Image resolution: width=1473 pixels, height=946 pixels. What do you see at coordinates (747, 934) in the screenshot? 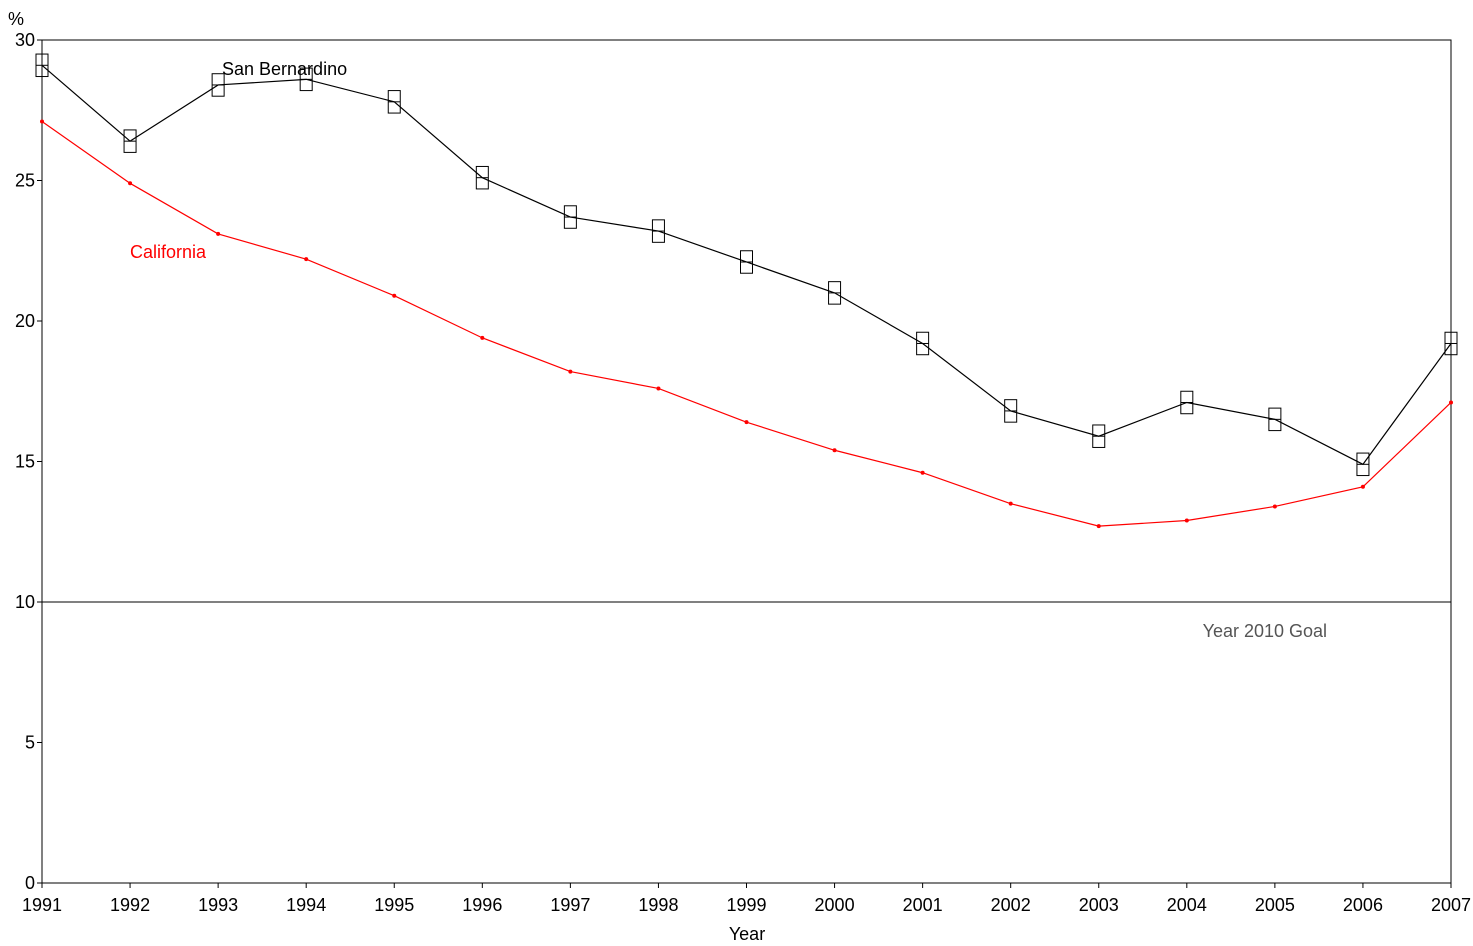
I see `x-axis-title: Year` at bounding box center [747, 934].